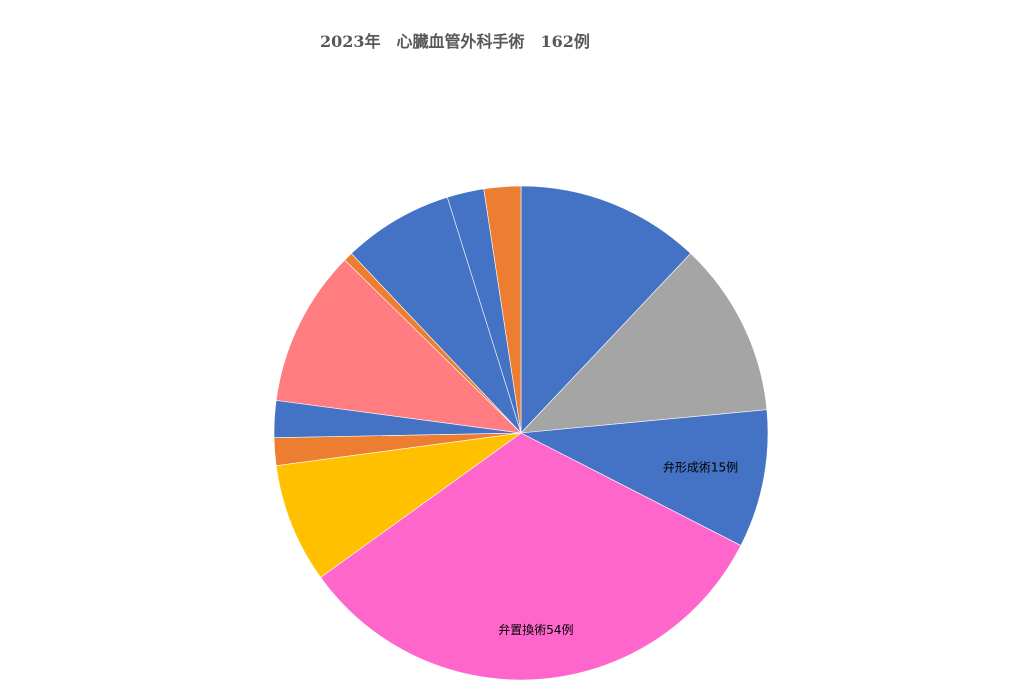 This screenshot has height=686, width=1014. Describe the element at coordinates (455, 41) in the screenshot. I see `chart-title: 2023年 心臓血管外科手術 162例` at that location.